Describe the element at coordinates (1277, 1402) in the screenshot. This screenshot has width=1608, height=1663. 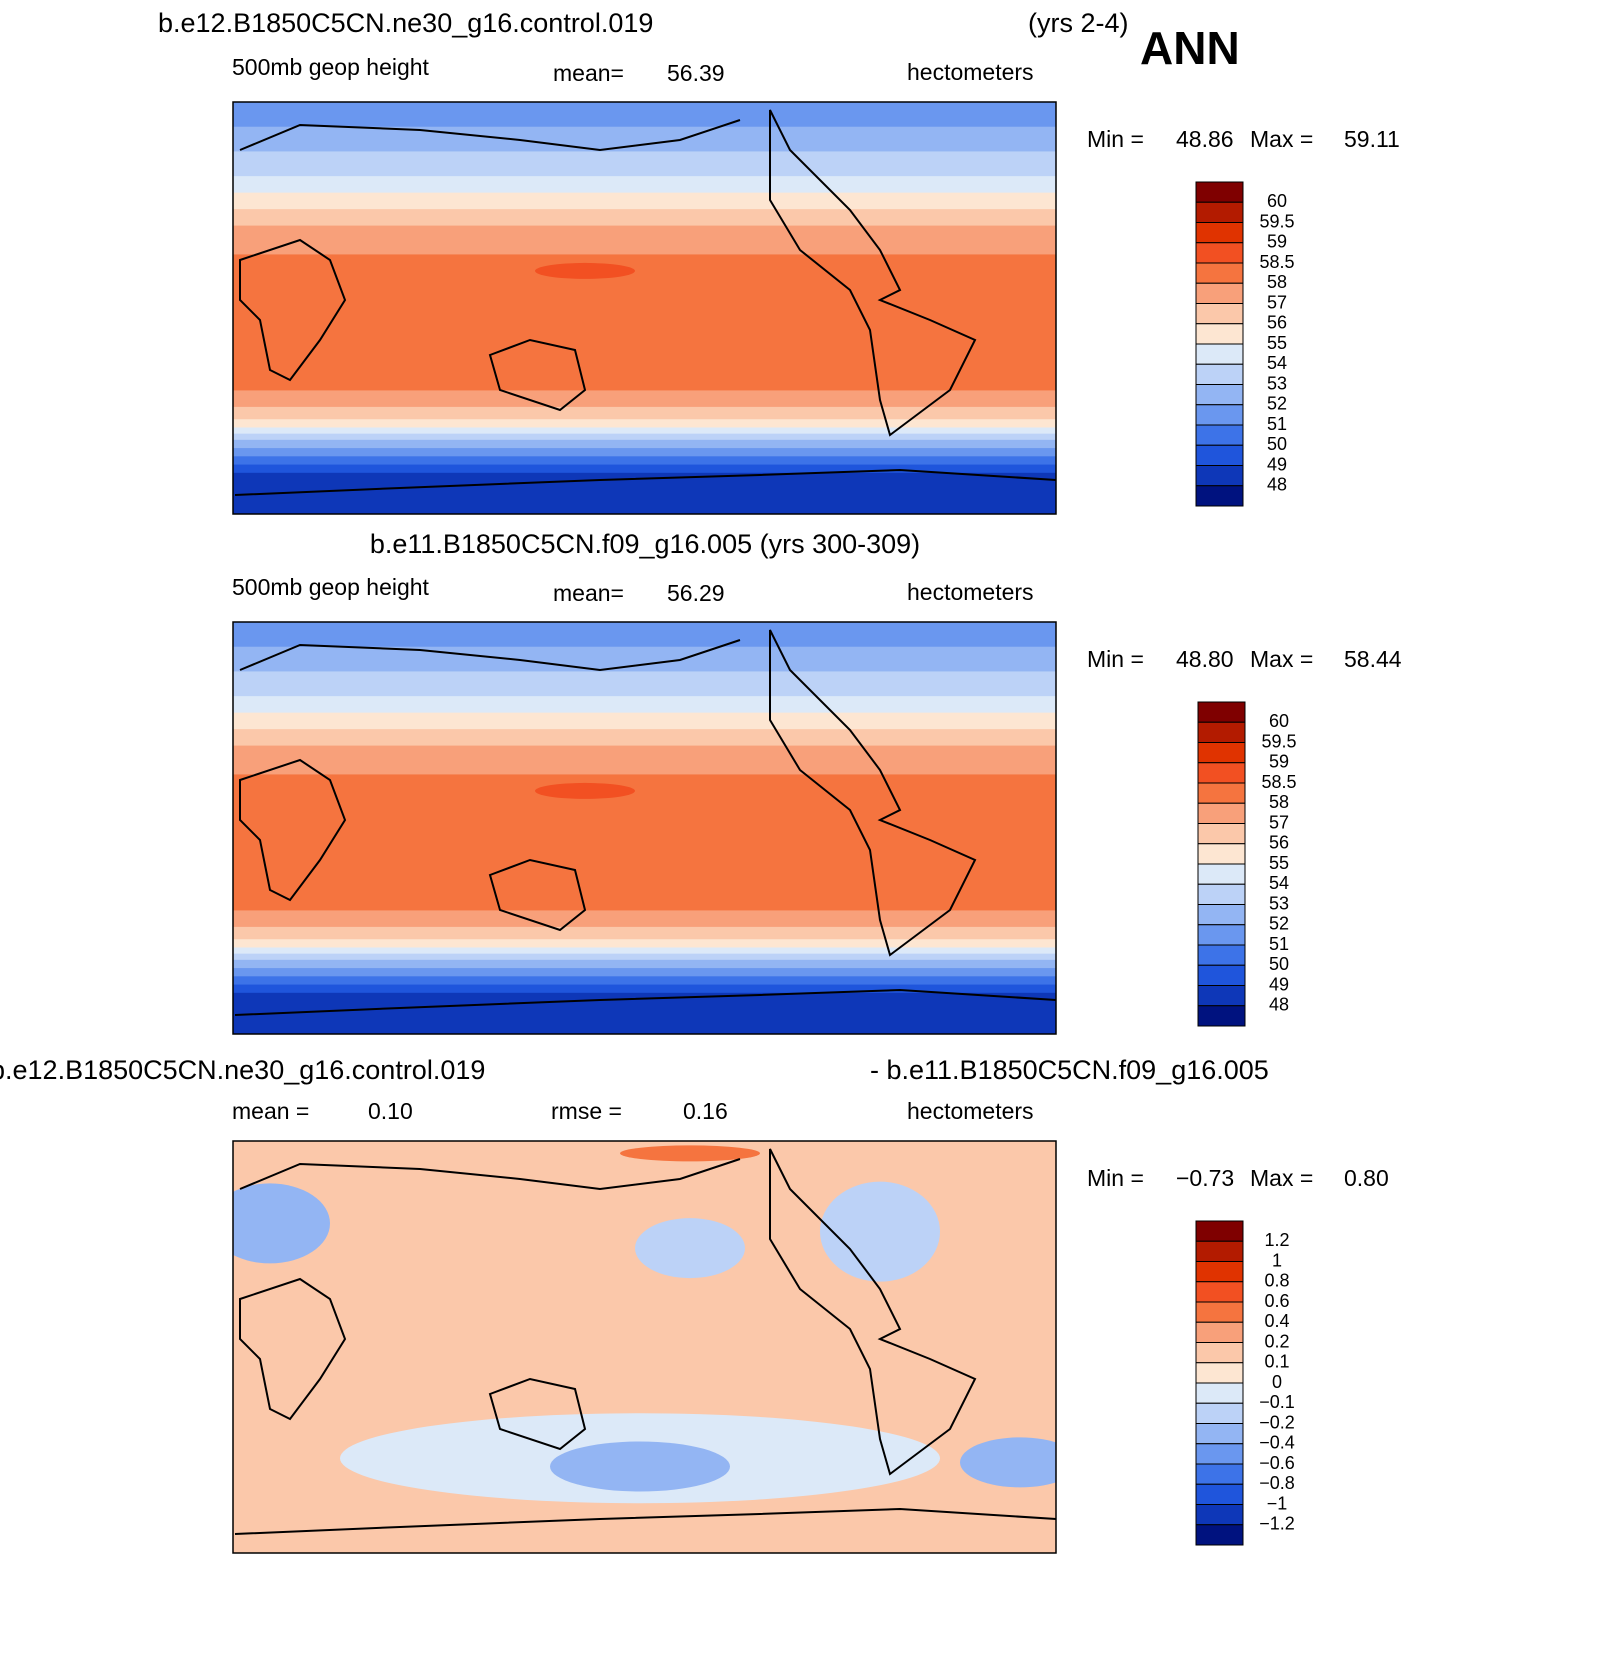
I see `colorbar-label: −0.1` at that location.